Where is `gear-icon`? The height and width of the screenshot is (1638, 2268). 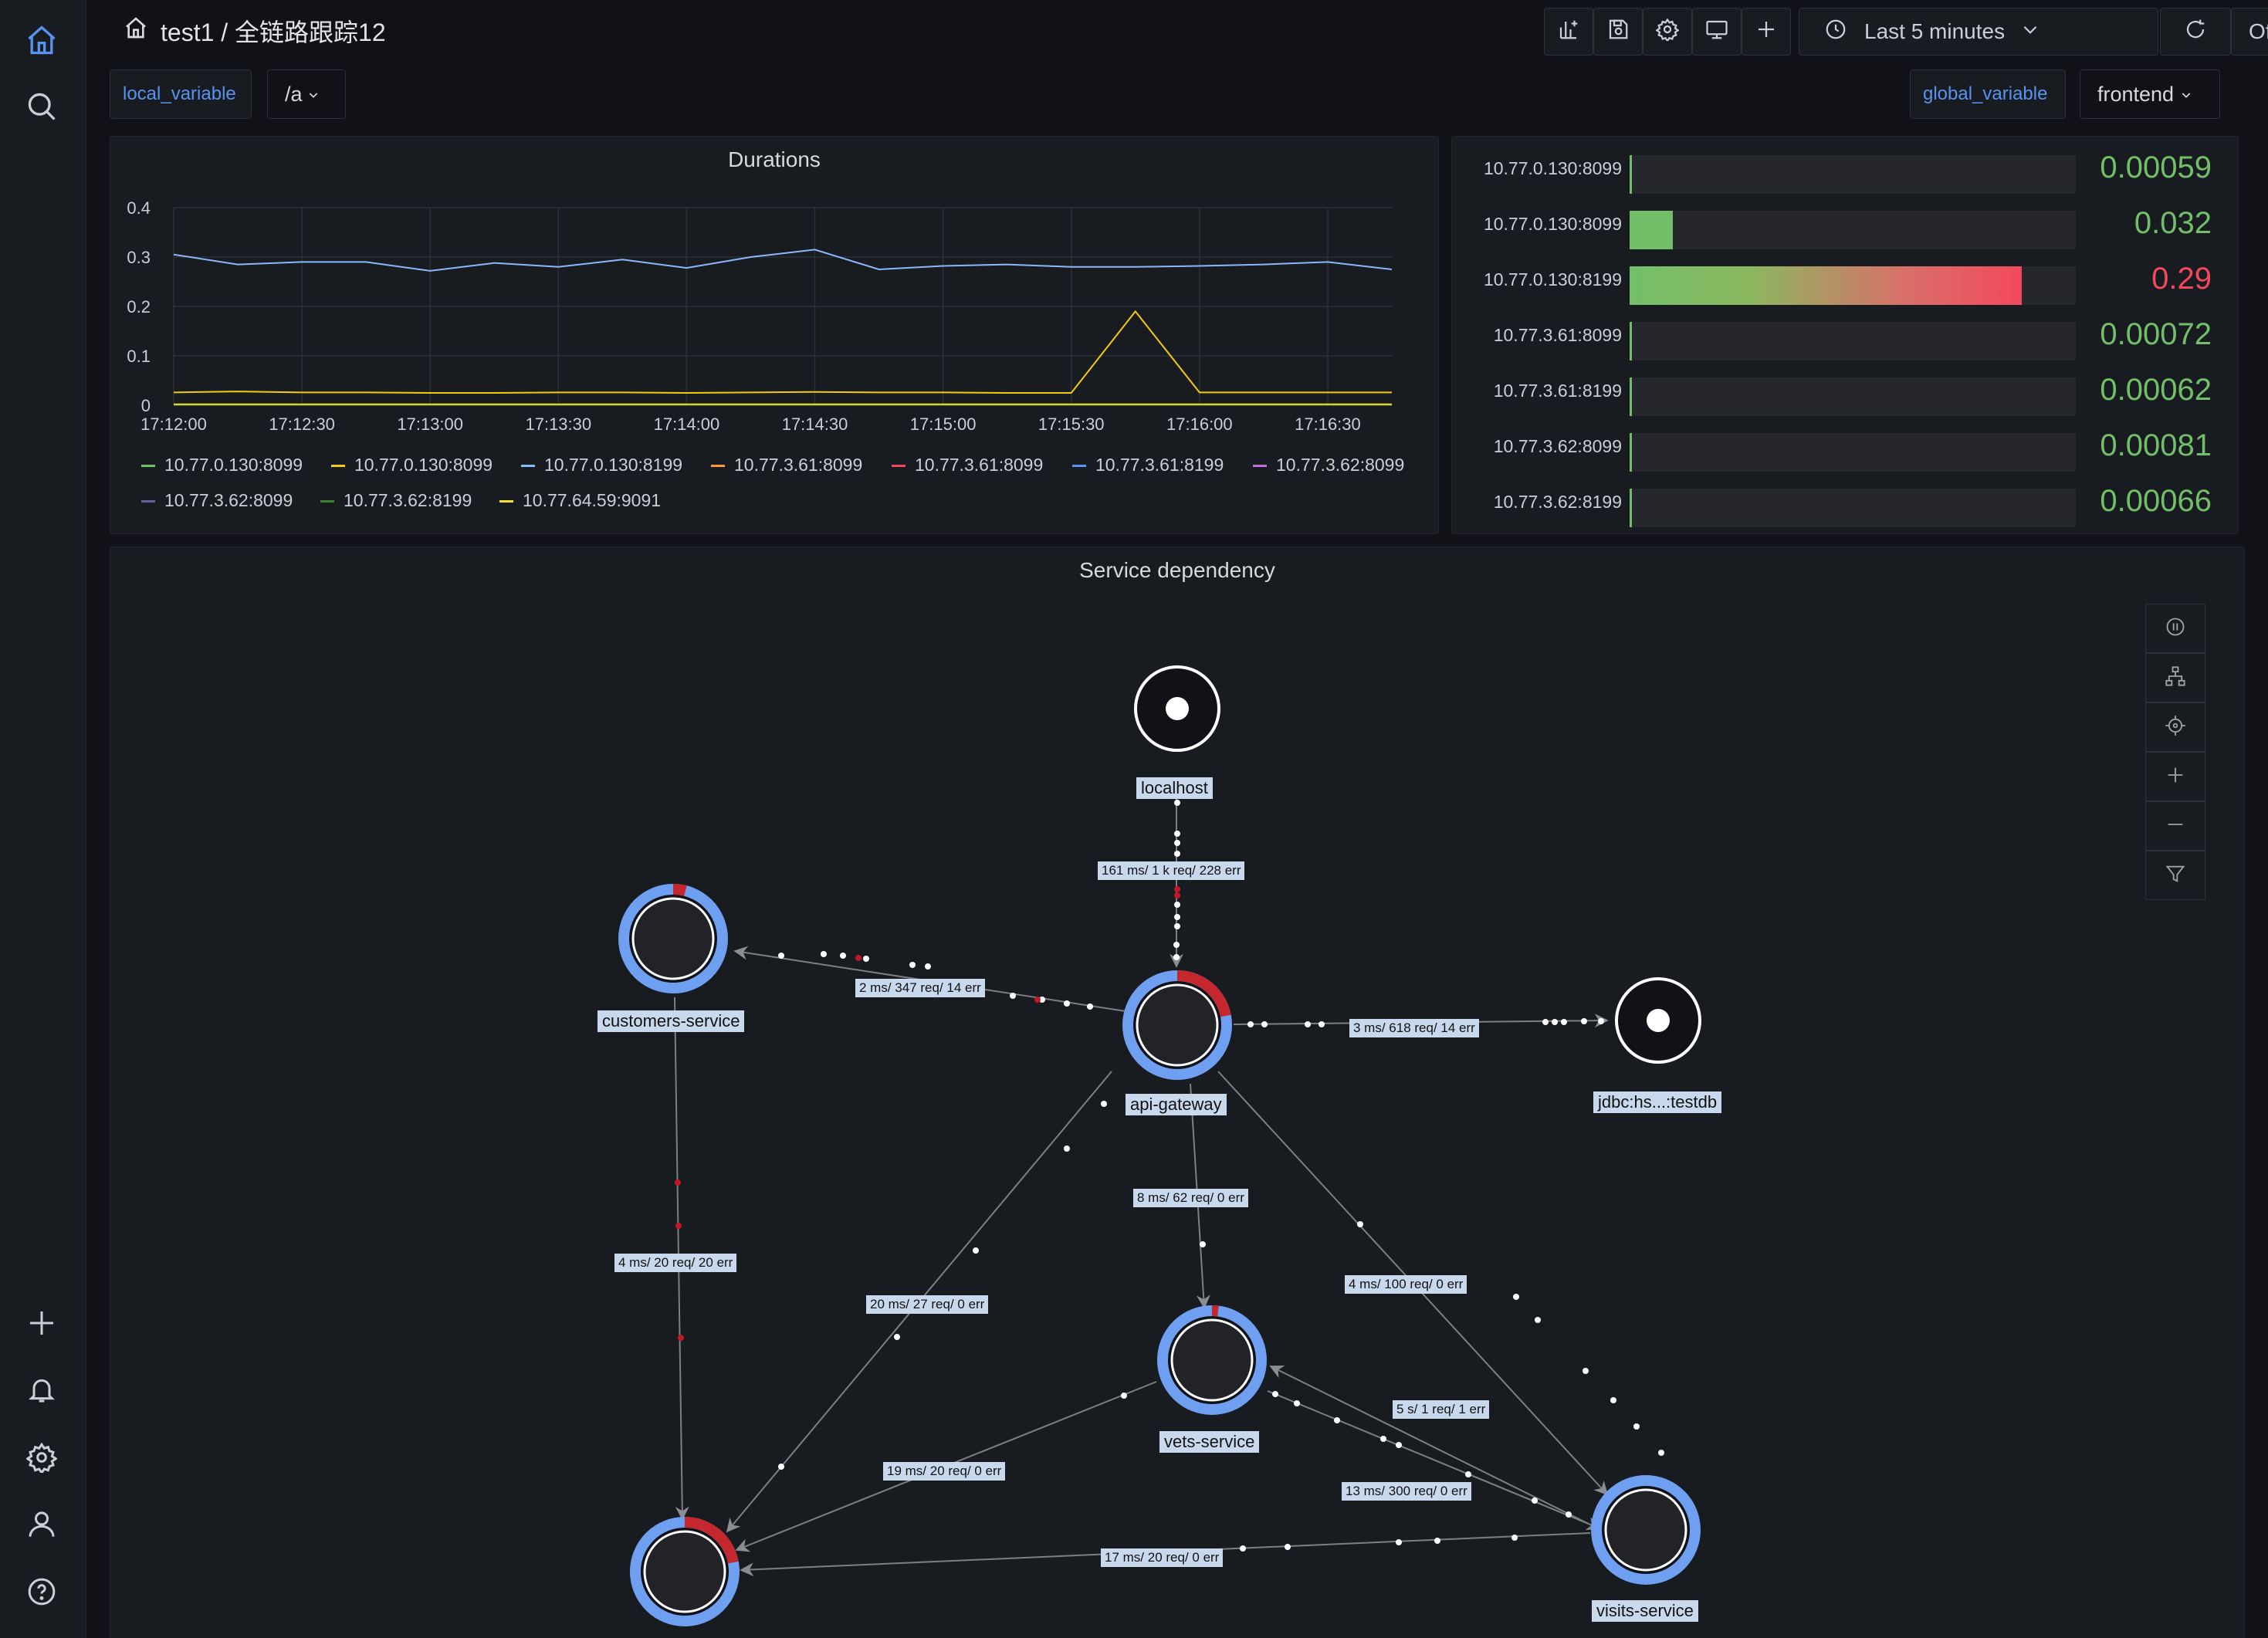
gear-icon is located at coordinates (42, 1457).